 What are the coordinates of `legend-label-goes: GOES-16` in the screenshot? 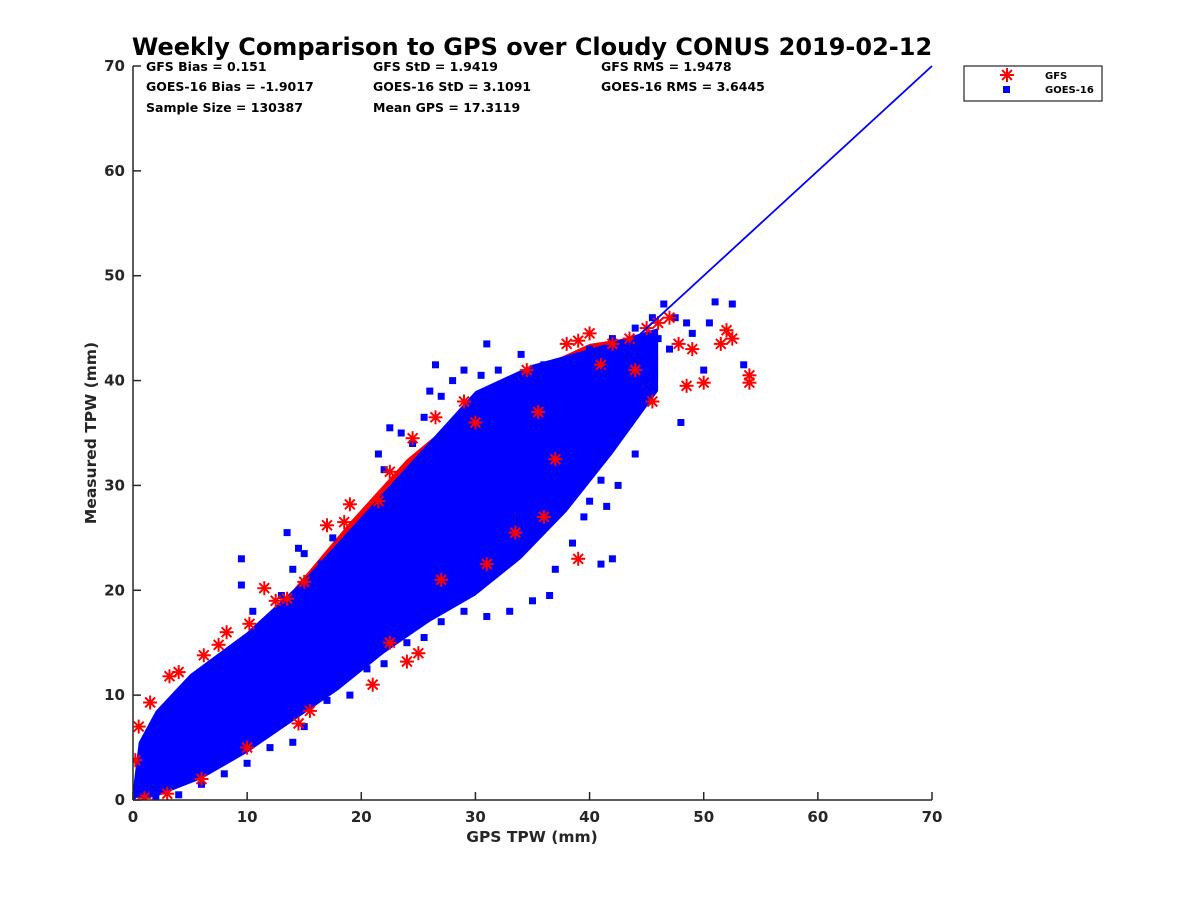 It's located at (1069, 90).